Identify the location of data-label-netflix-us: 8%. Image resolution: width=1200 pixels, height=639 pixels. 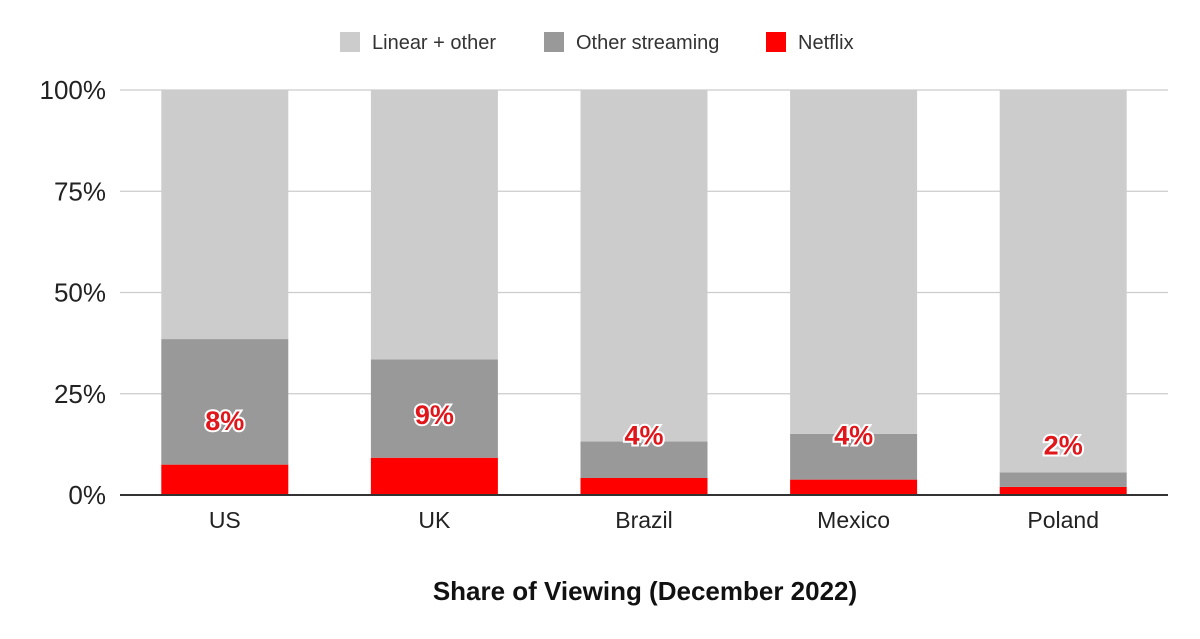
(224, 421).